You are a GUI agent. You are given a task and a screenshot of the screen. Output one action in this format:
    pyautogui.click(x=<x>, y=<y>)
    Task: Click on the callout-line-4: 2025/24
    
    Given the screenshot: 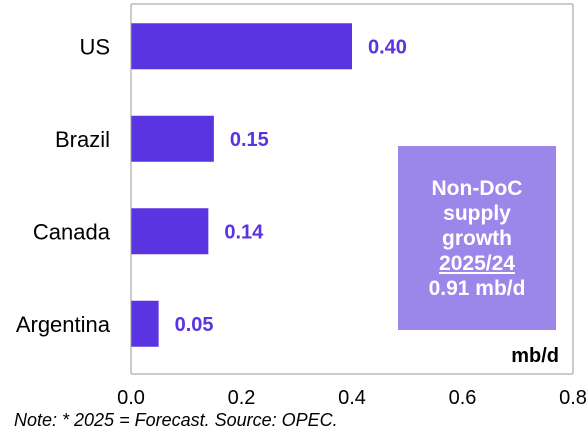 What is the action you would take?
    pyautogui.click(x=477, y=263)
    